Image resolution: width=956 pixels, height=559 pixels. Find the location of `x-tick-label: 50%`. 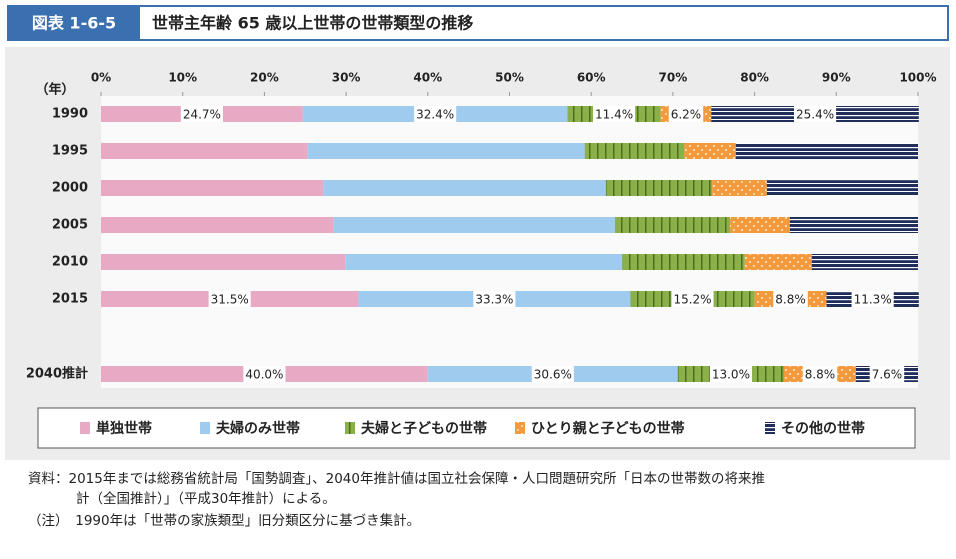

x-tick-label: 50% is located at coordinates (509, 78).